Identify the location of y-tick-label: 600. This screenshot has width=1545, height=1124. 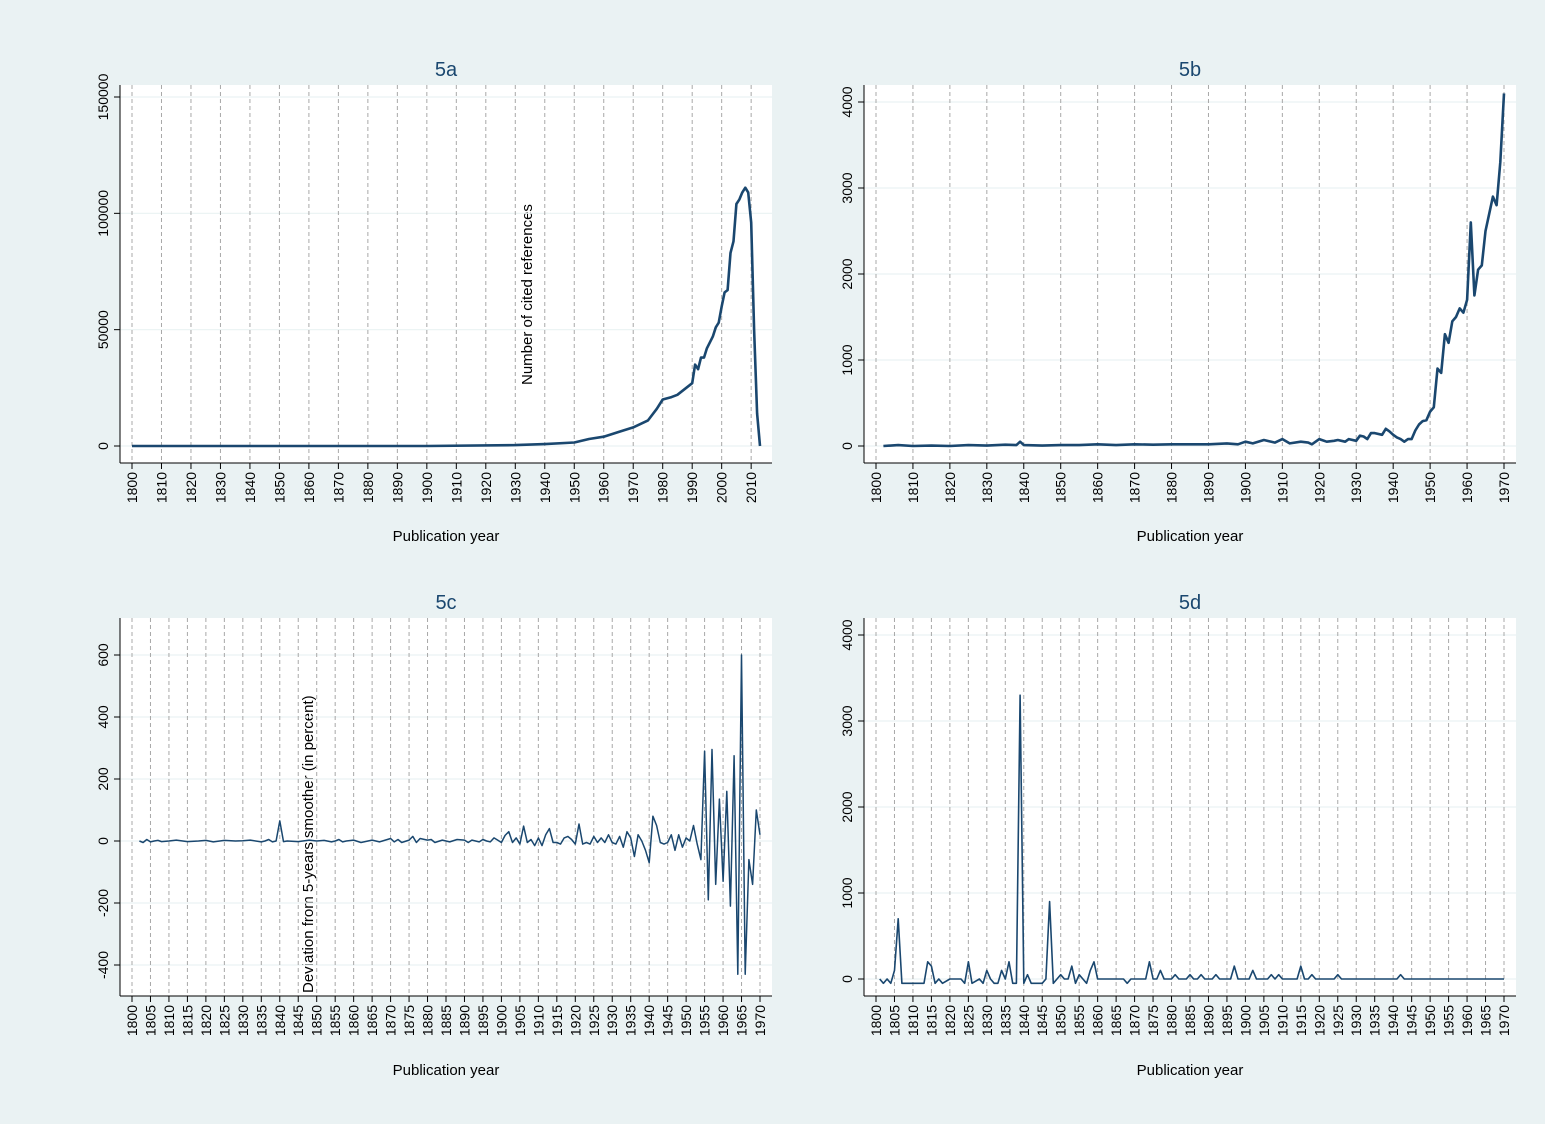
(103, 655).